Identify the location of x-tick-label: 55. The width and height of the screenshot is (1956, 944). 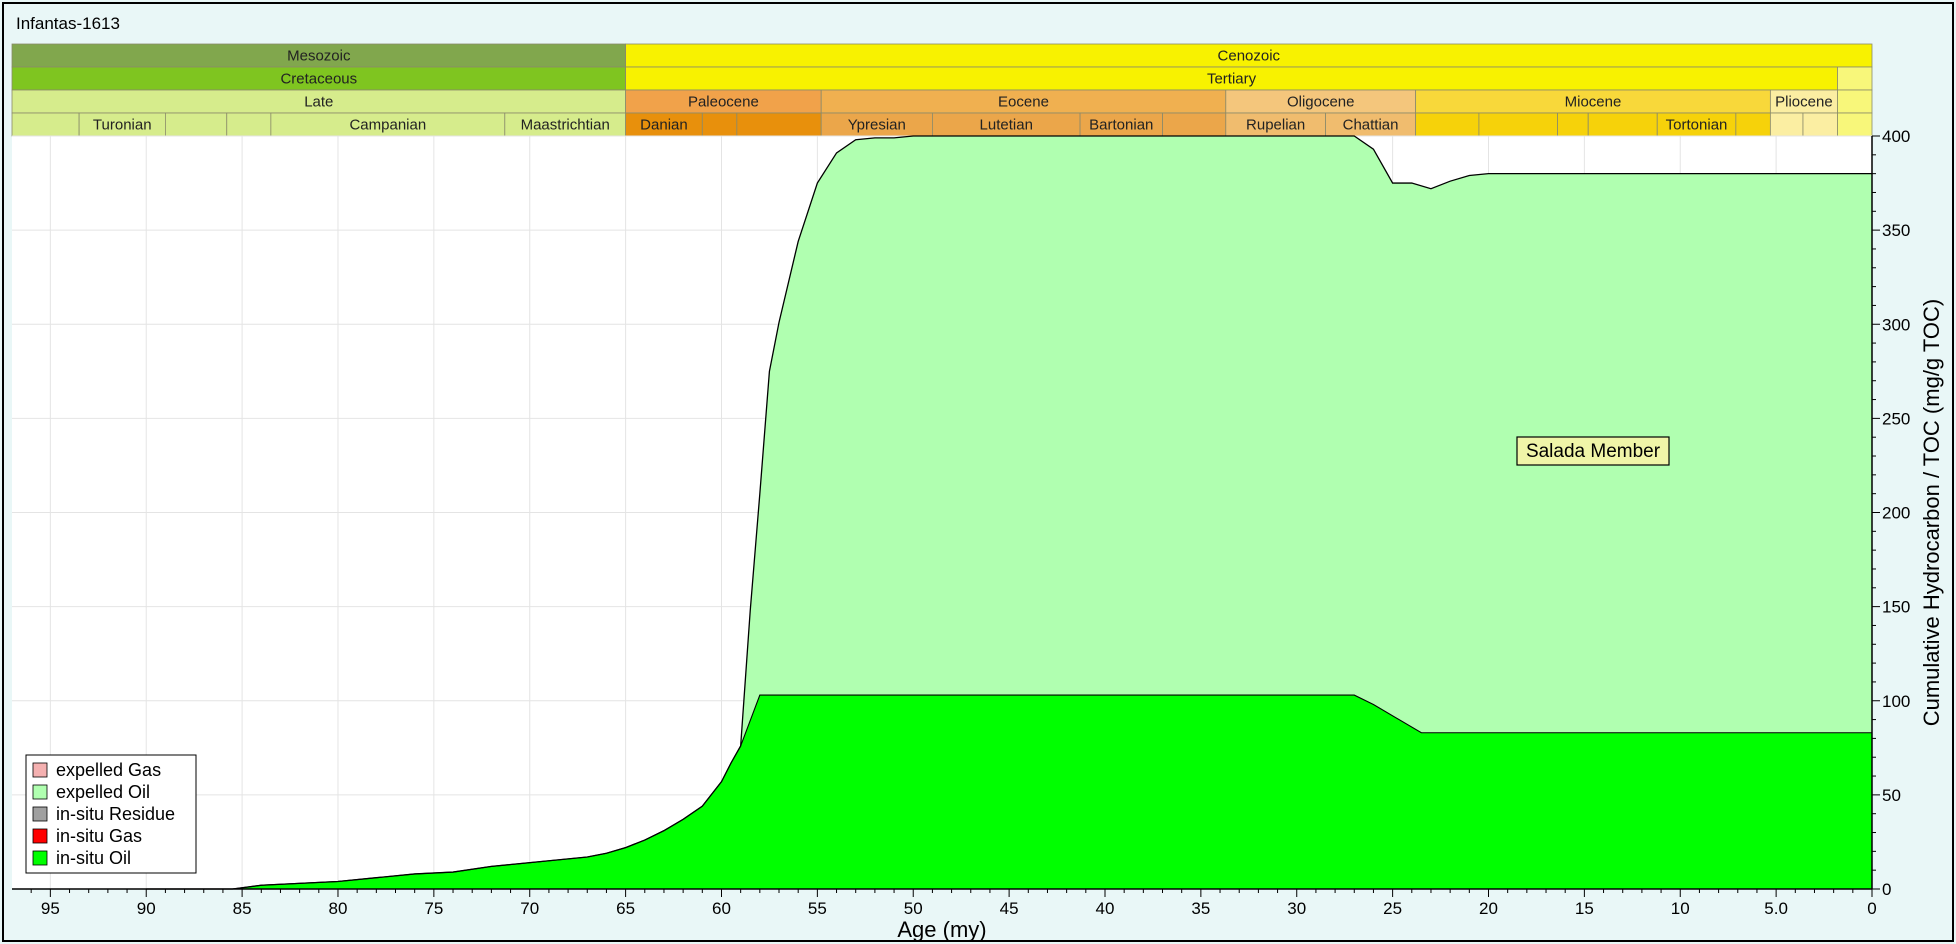
(817, 908).